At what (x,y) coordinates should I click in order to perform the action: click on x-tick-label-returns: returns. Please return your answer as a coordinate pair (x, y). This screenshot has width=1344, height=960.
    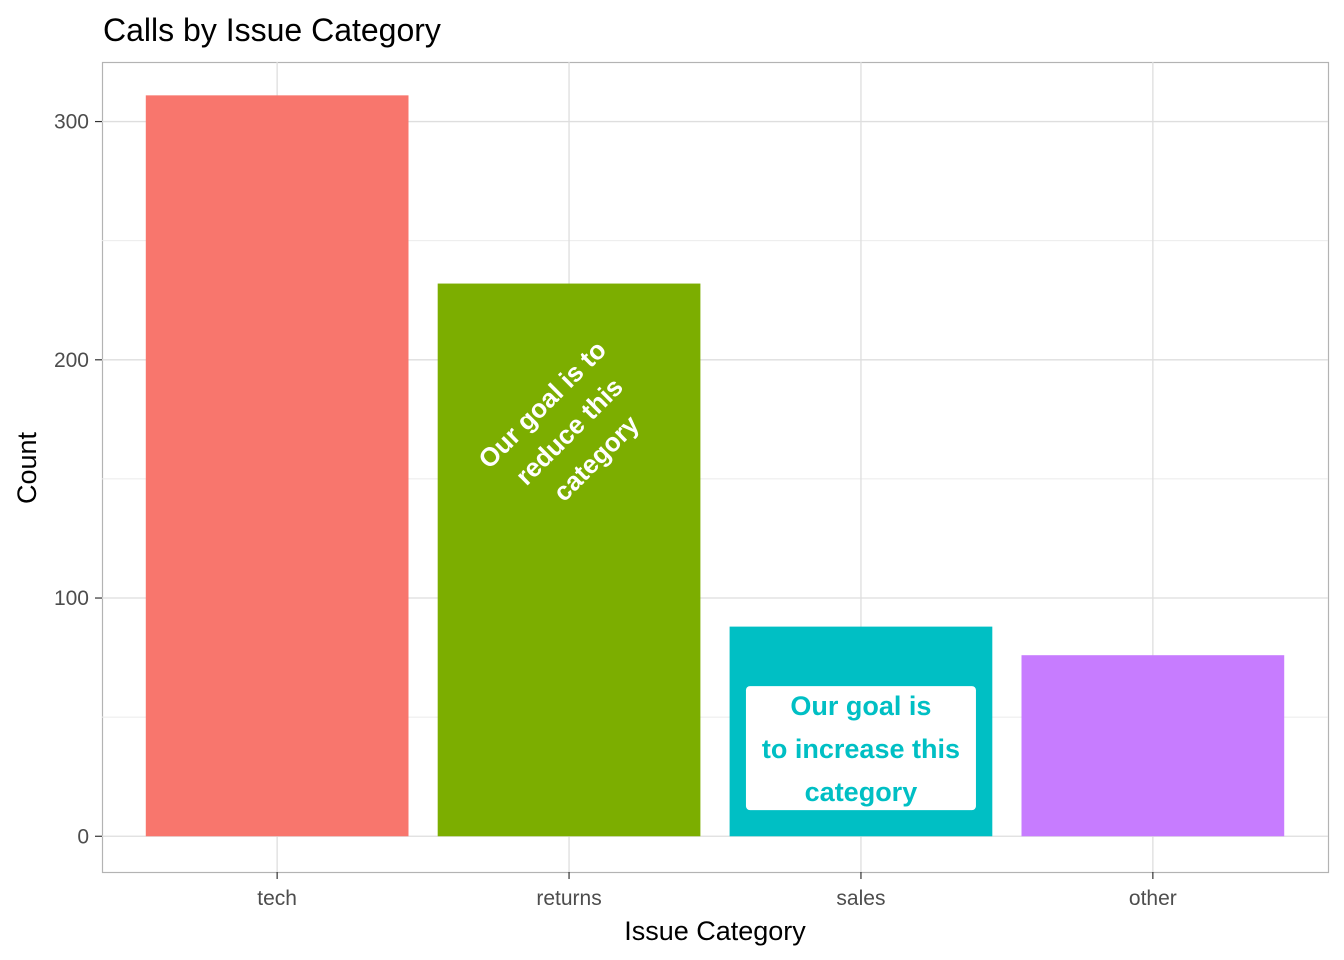
    Looking at the image, I should click on (568, 898).